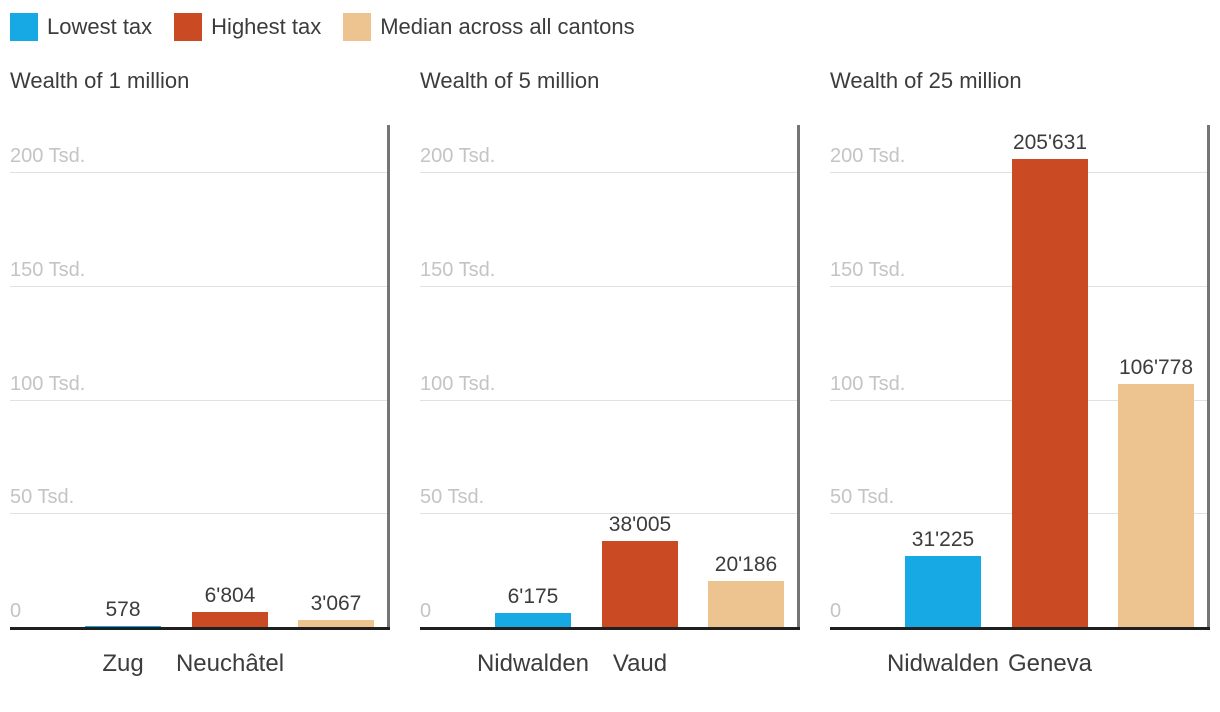 The height and width of the screenshot is (712, 1220). What do you see at coordinates (1050, 142) in the screenshot?
I see `value-label: 205'631` at bounding box center [1050, 142].